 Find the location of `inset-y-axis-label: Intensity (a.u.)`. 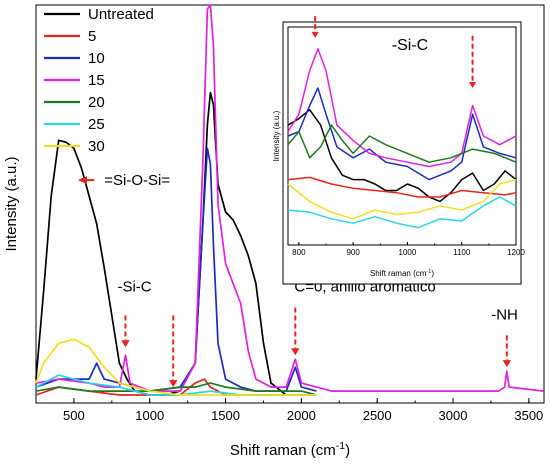

inset-y-axis-label: Intensity (a.u.) is located at coordinates (276, 135).